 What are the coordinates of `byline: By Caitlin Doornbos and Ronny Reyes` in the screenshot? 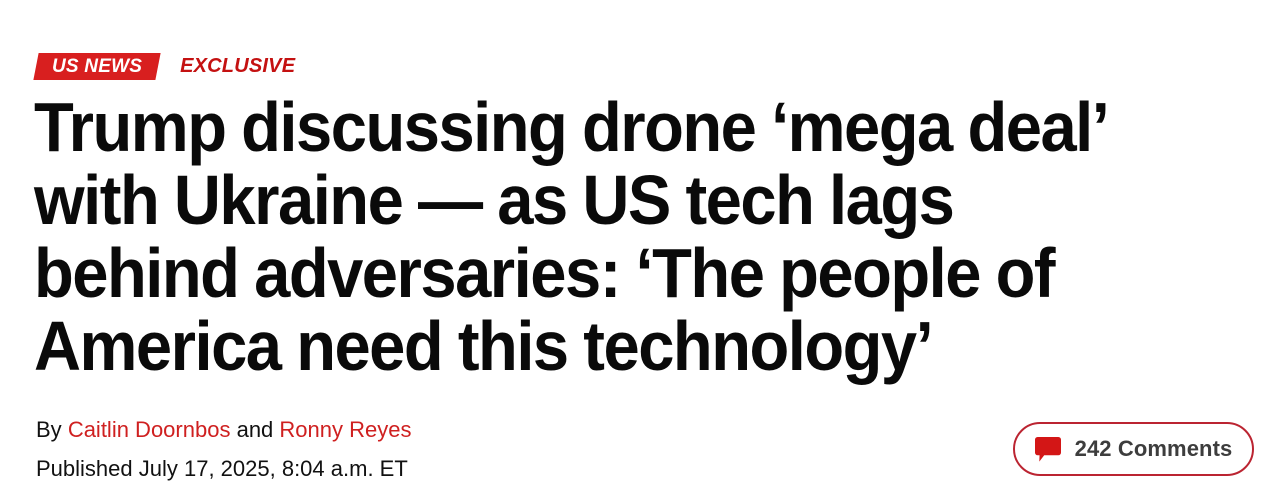 It's located at (224, 430).